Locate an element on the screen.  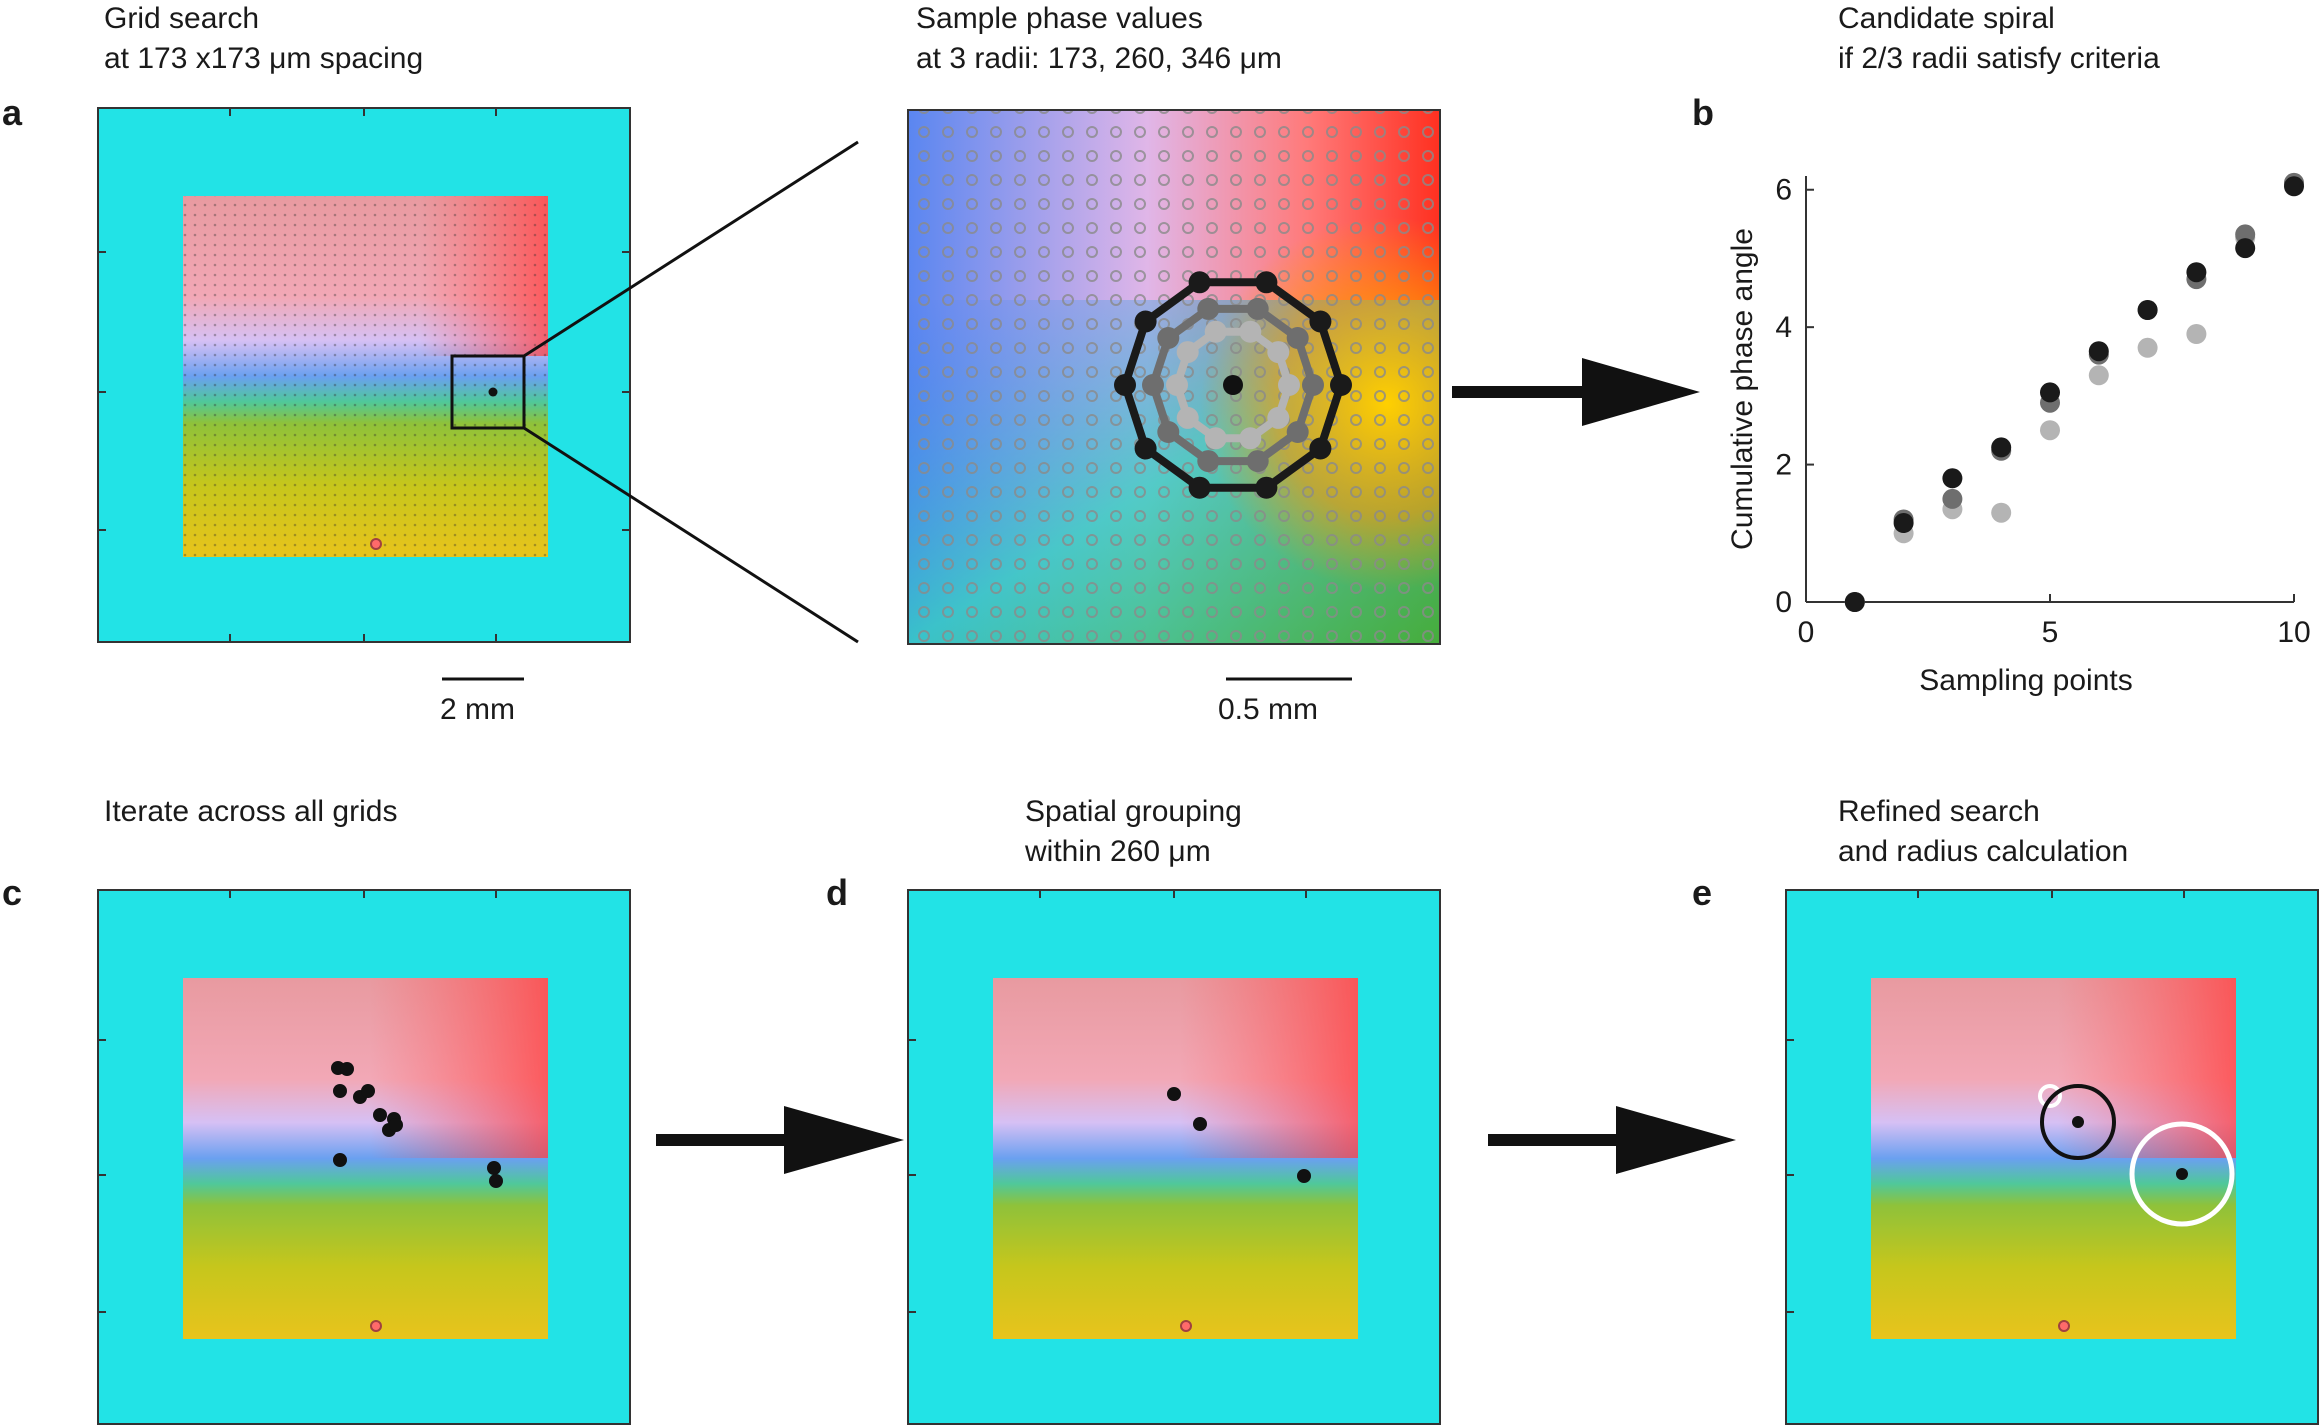
panel-label-b: b is located at coordinates (1703, 112).